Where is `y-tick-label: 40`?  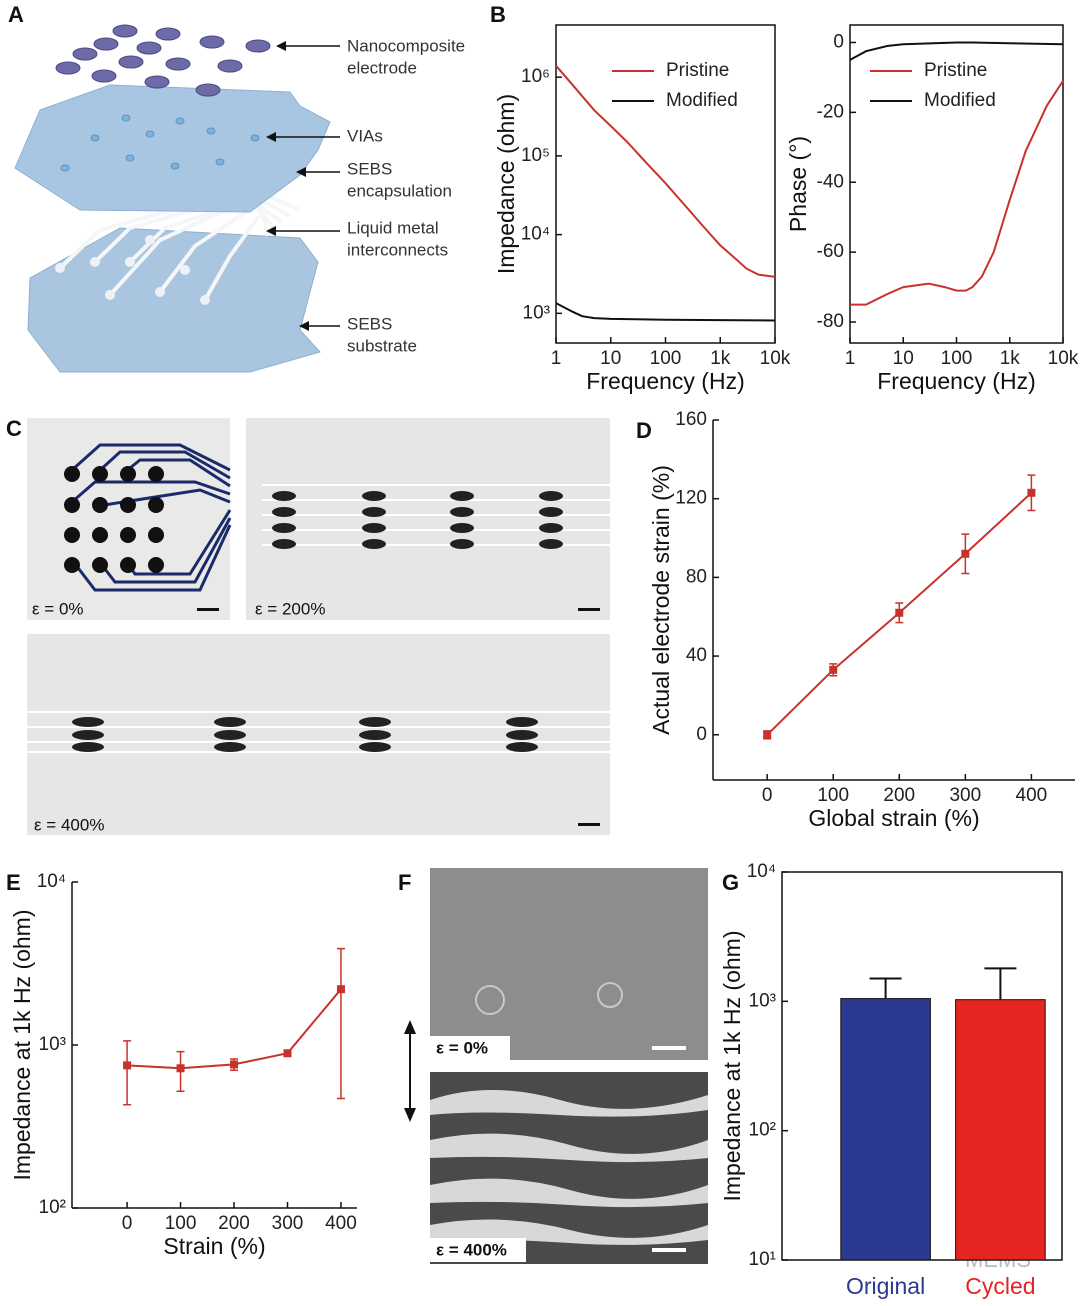 y-tick-label: 40 is located at coordinates (696, 655).